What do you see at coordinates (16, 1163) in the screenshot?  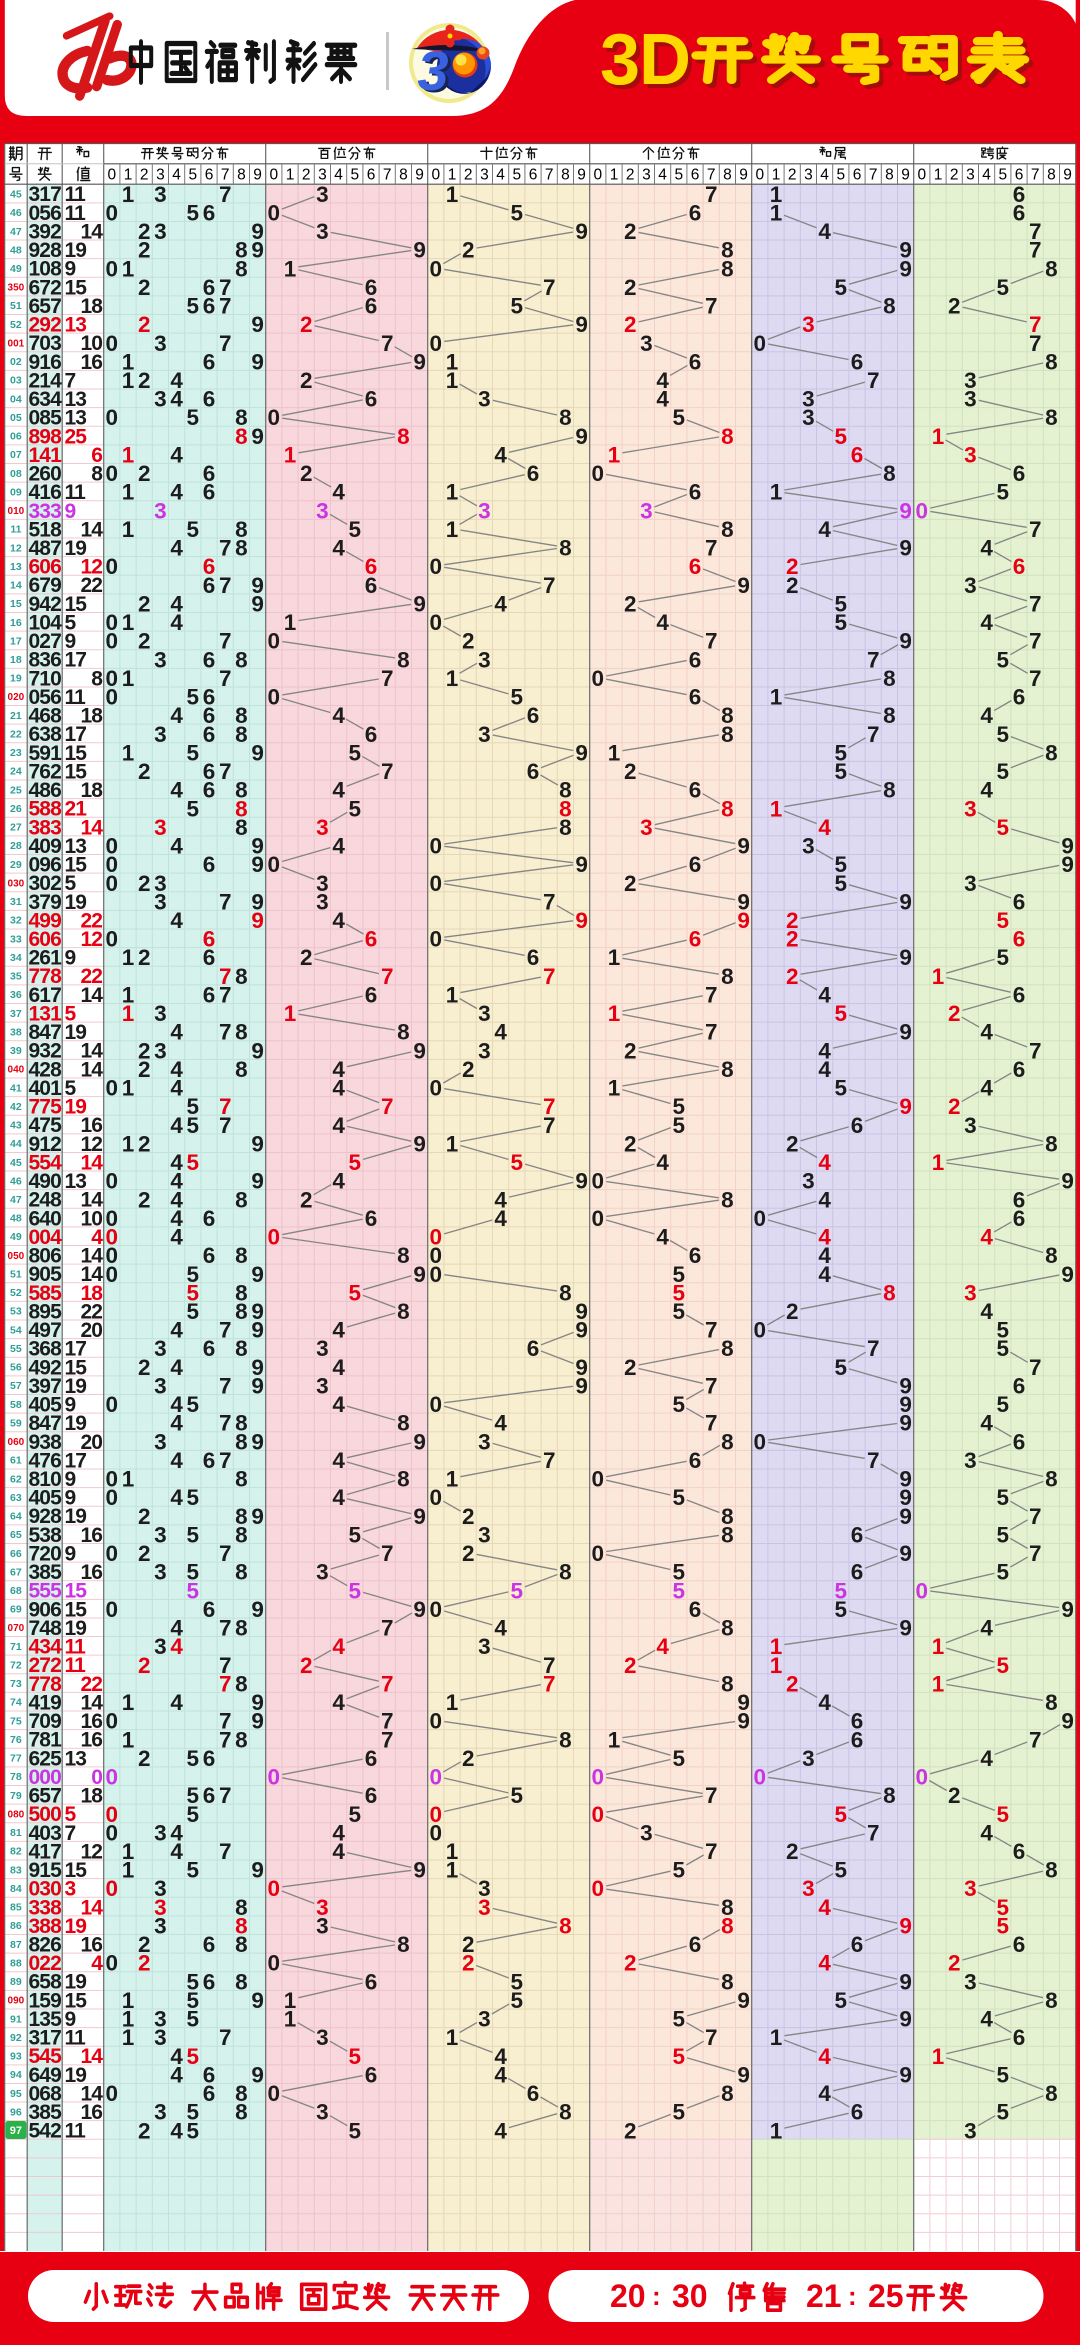 I see `svg-text: 45` at bounding box center [16, 1163].